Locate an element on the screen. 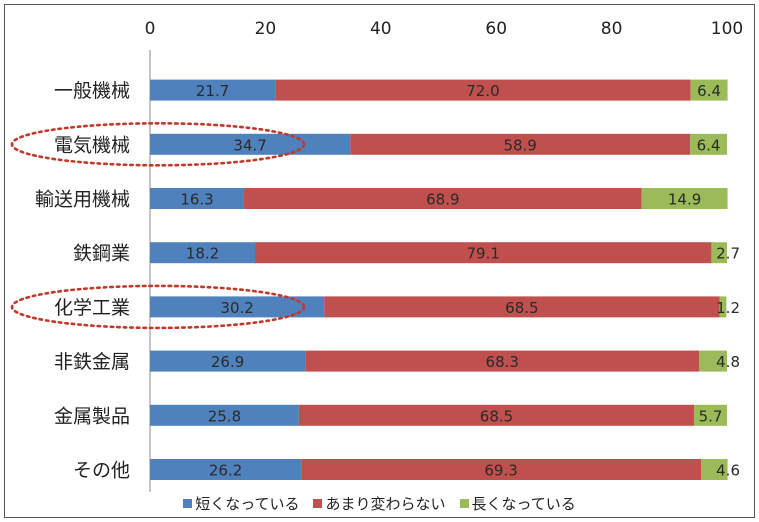 The image size is (759, 522). data-label: 4.6 is located at coordinates (728, 471).